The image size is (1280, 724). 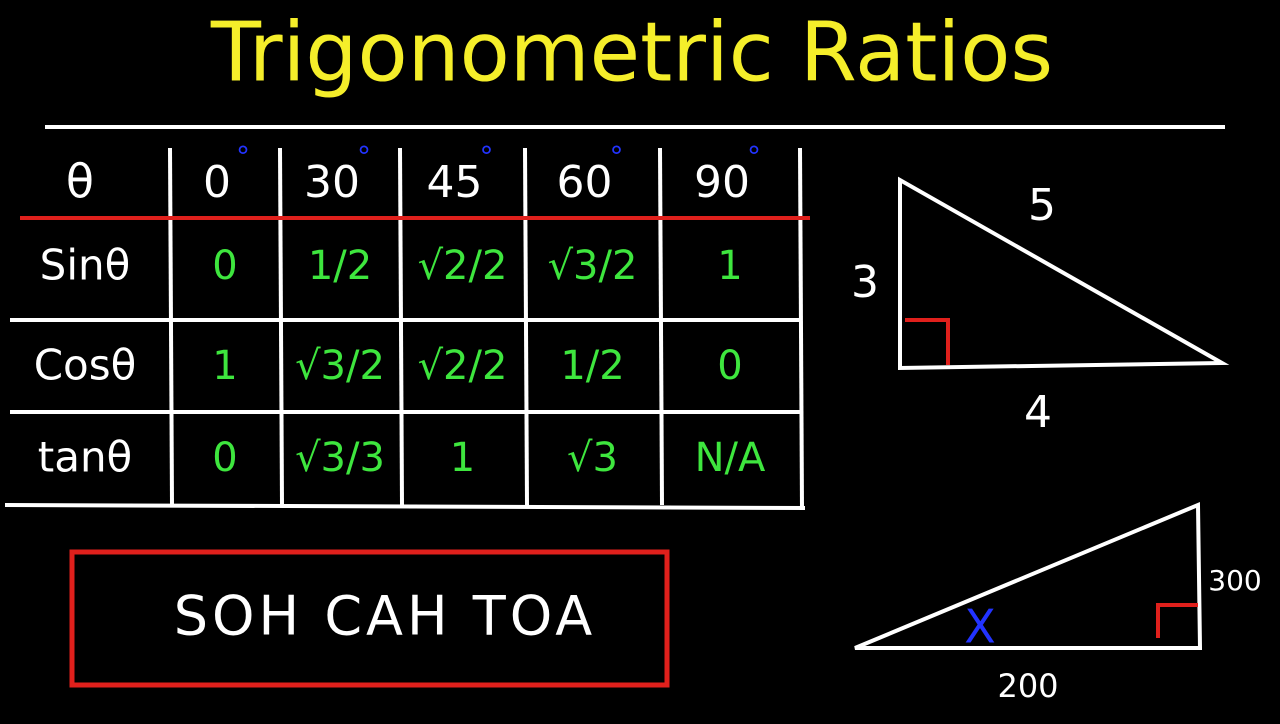 I want to click on row-line, so click(x=405, y=506).